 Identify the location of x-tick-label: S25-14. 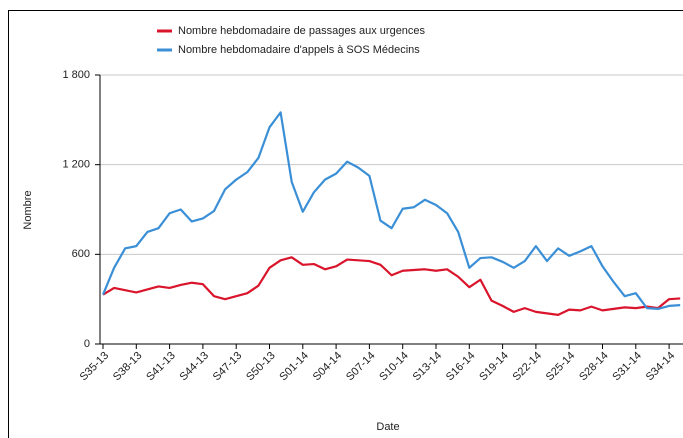
(561, 367).